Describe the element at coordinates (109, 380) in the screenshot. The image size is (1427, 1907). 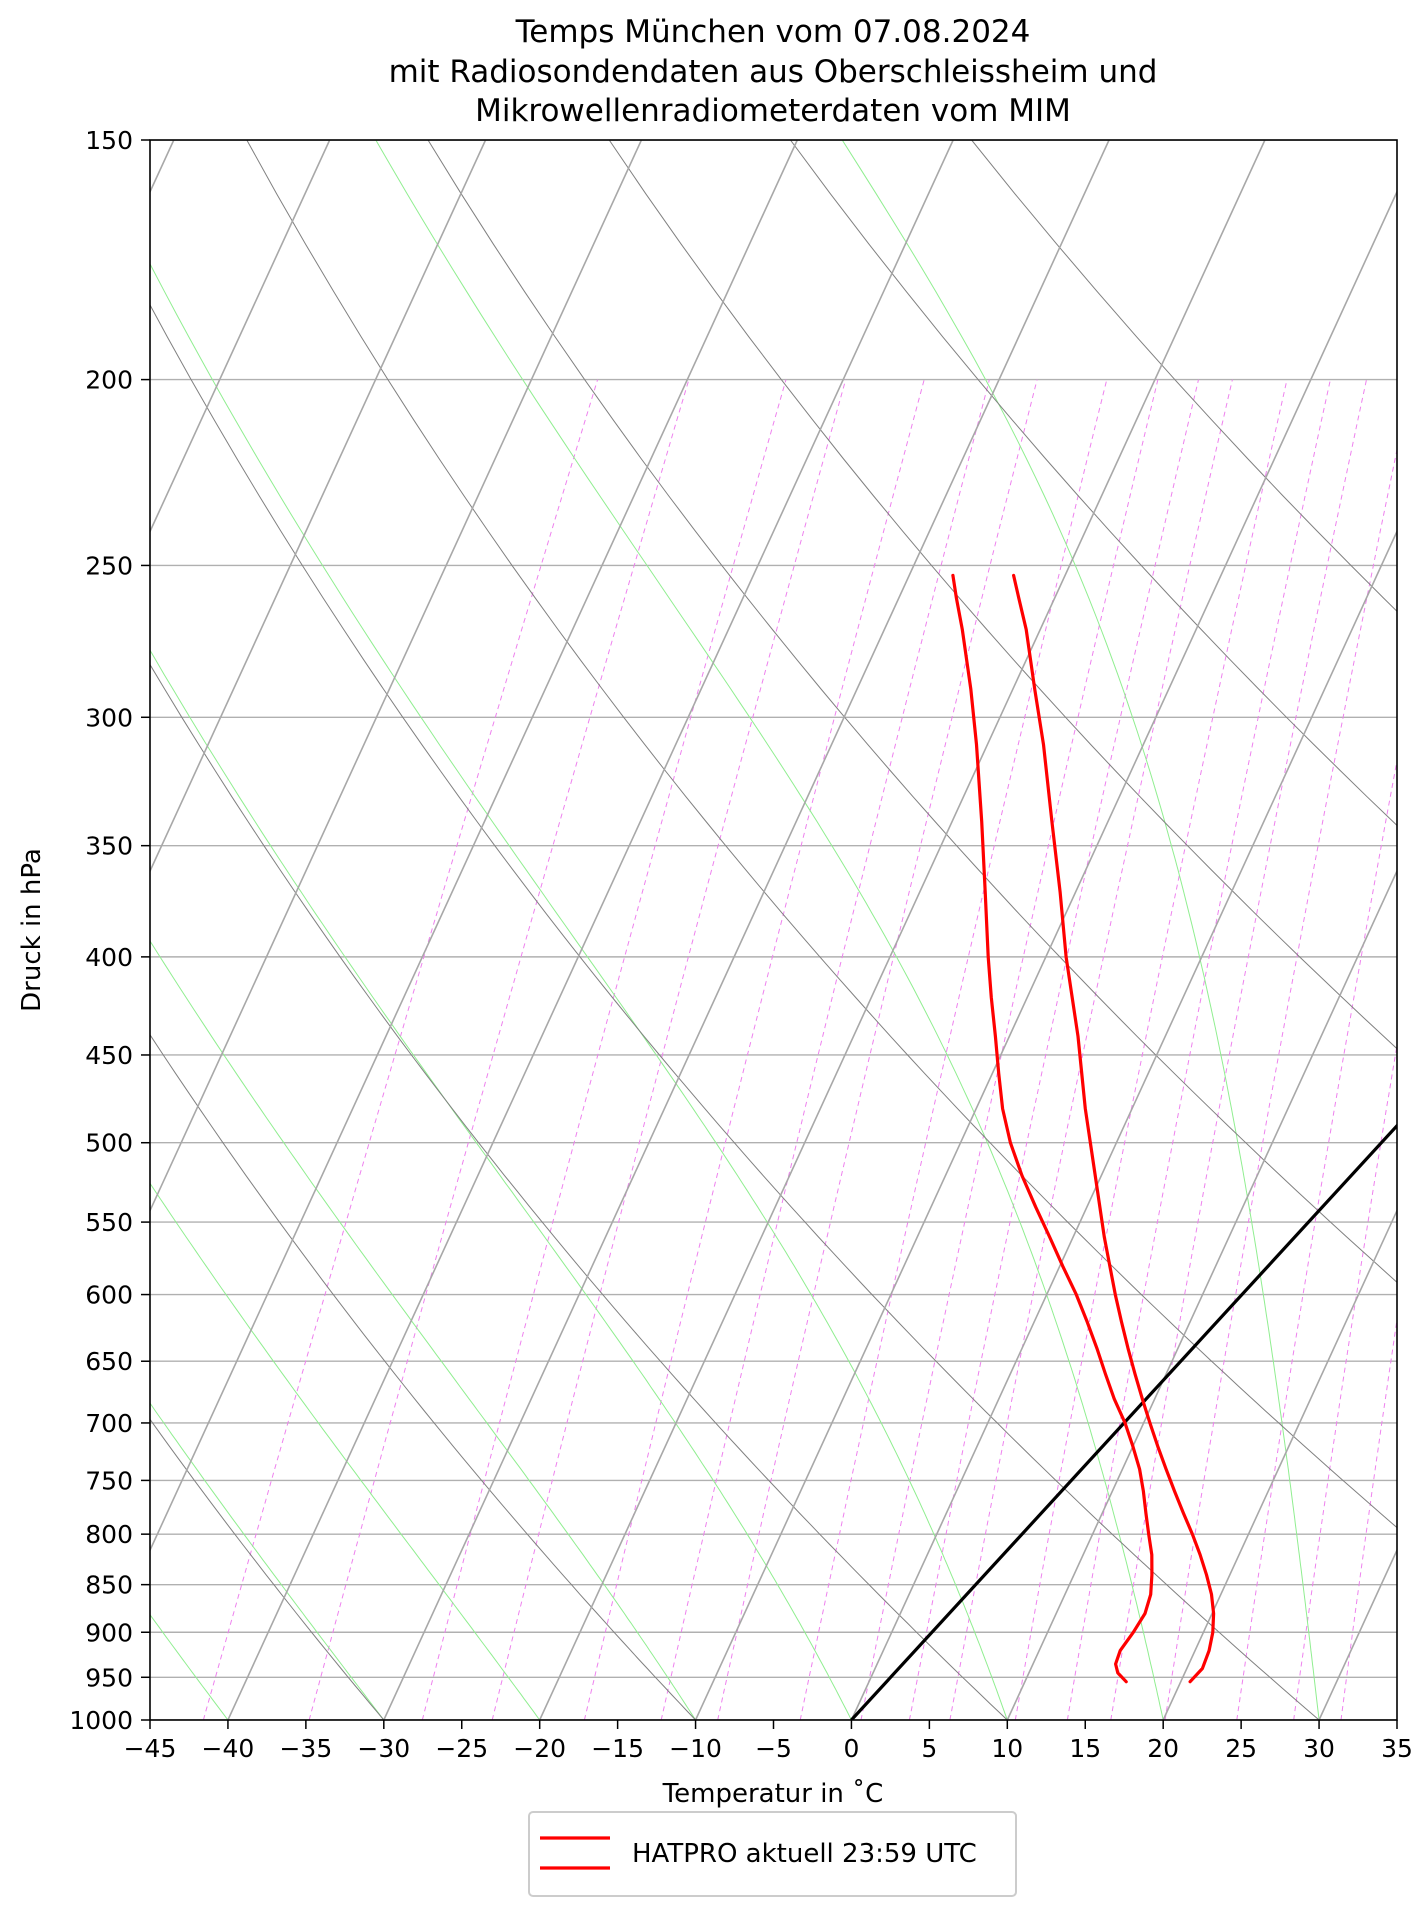
I see `y-tick-label: 200` at that location.